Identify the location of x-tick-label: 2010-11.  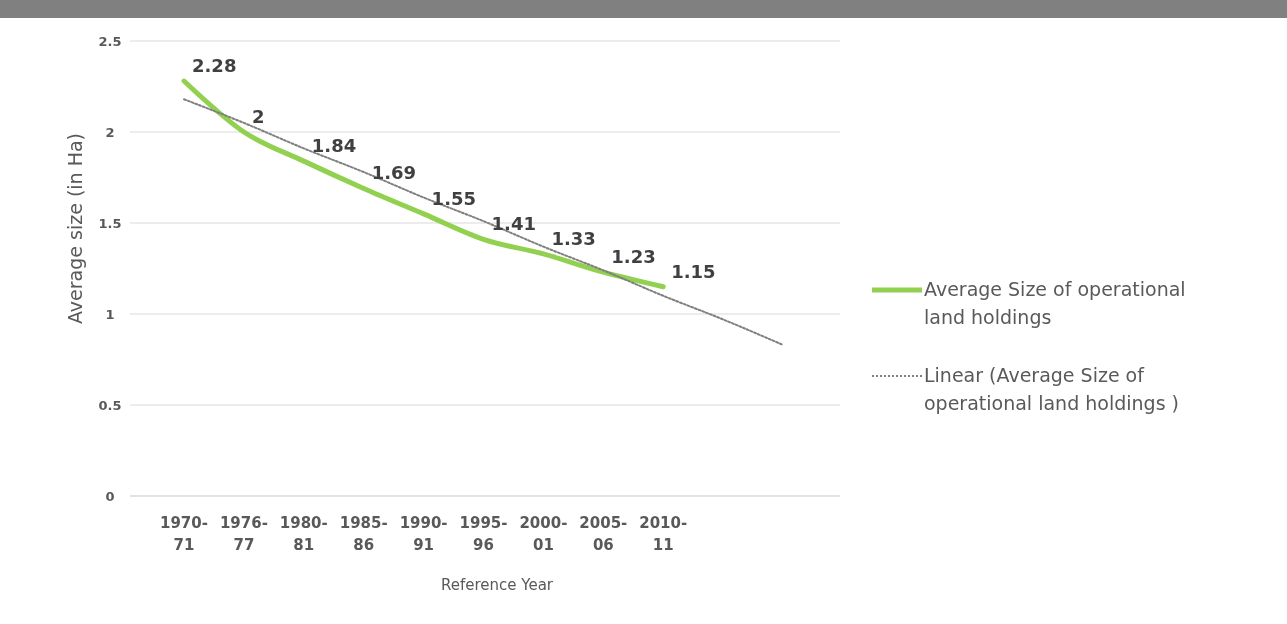
(663, 534).